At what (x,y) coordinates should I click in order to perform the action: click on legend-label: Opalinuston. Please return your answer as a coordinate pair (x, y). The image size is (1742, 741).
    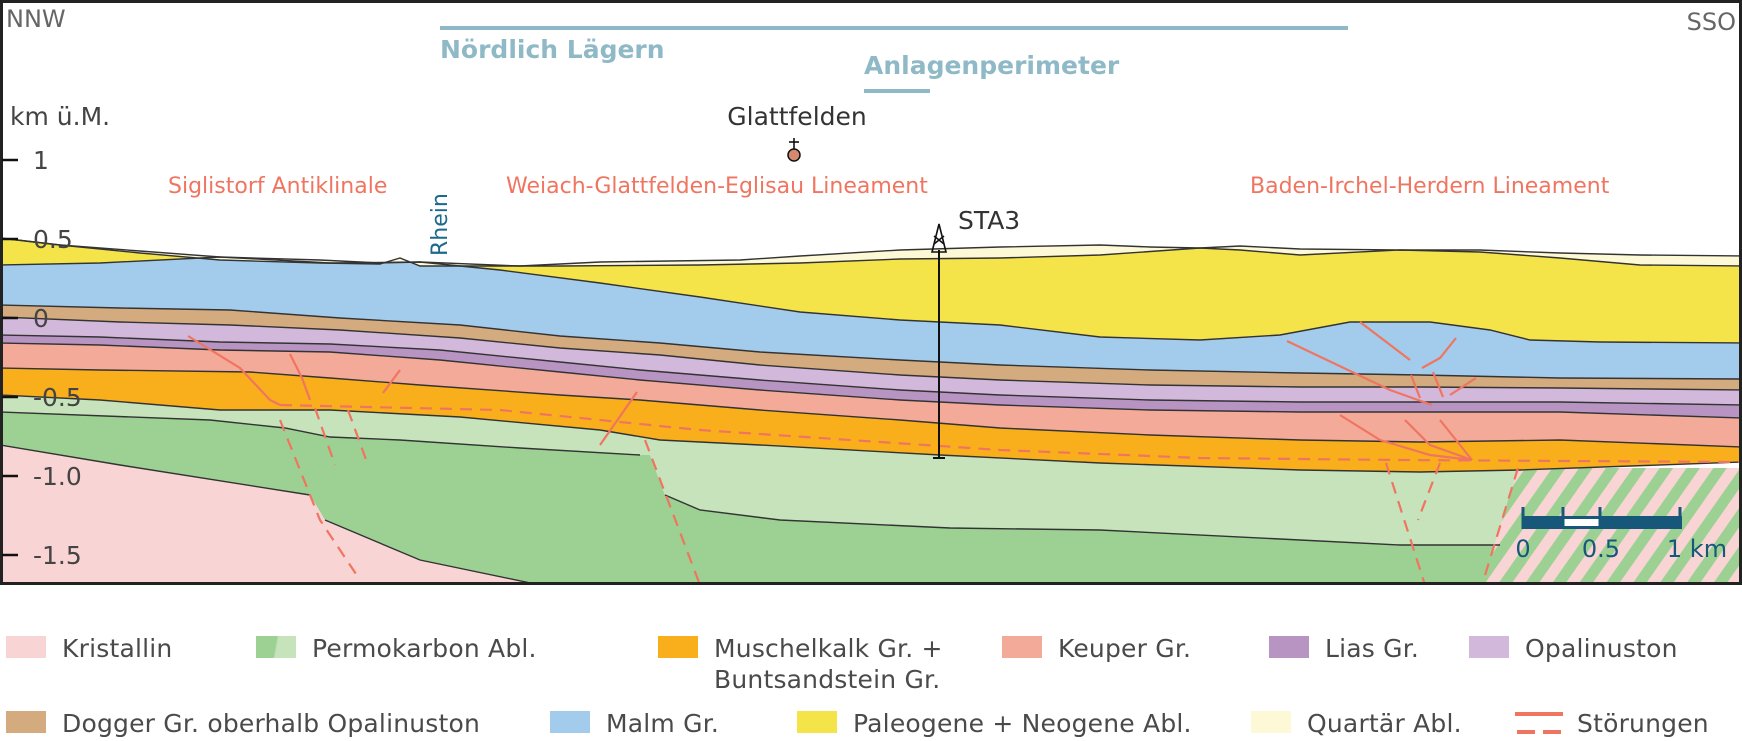
    Looking at the image, I should click on (1601, 648).